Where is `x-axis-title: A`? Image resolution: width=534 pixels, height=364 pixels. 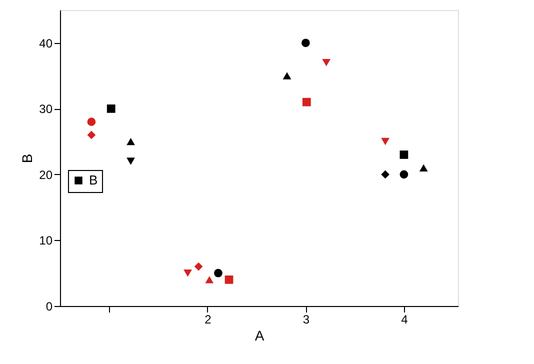 x-axis-title: A is located at coordinates (259, 336).